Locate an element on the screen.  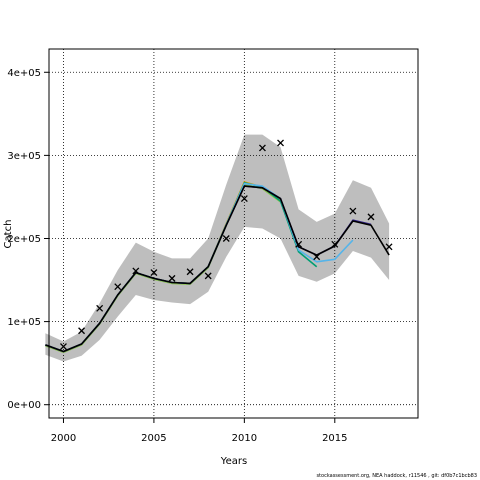
x-tick-label-3: 2015 is located at coordinates (334, 438).